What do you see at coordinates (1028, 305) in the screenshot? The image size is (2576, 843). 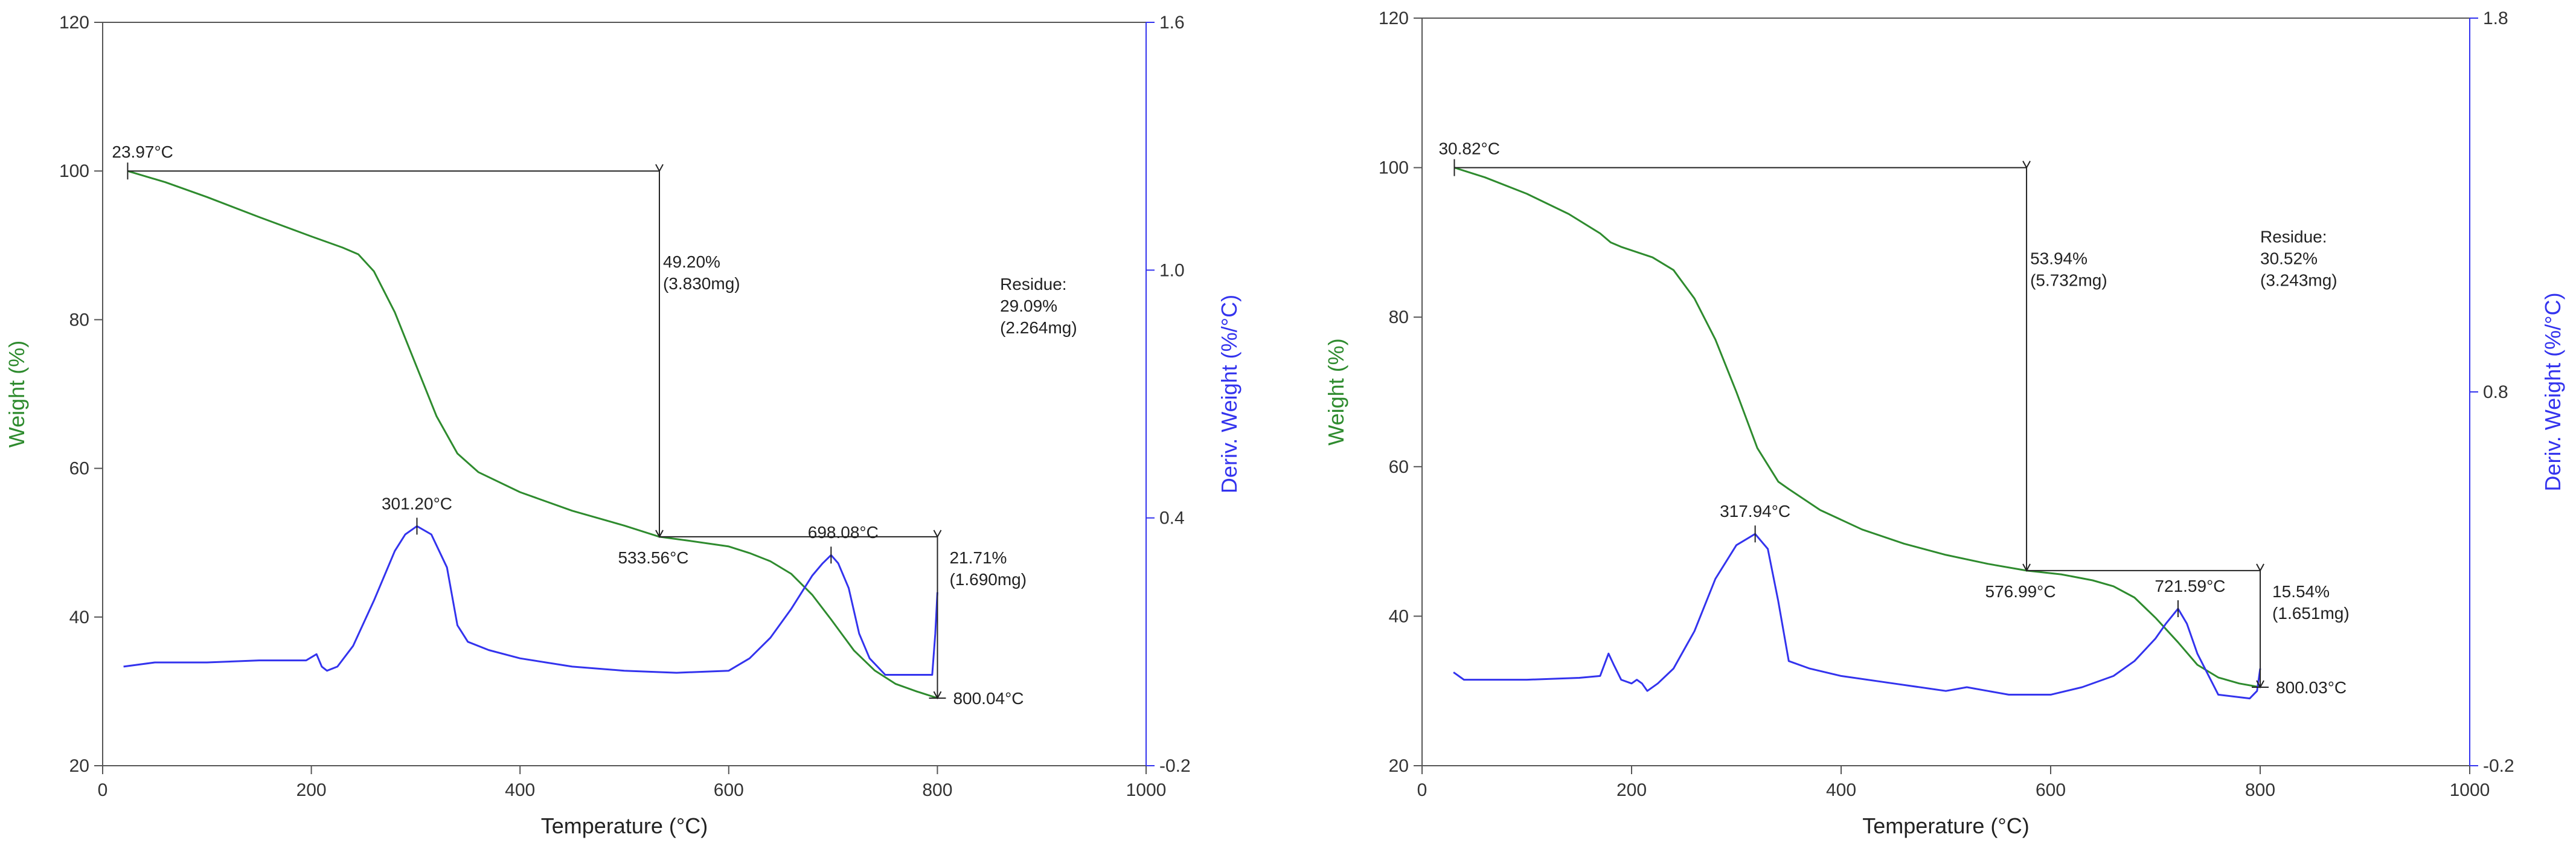 I see `residue-pct-label: 29.09%` at bounding box center [1028, 305].